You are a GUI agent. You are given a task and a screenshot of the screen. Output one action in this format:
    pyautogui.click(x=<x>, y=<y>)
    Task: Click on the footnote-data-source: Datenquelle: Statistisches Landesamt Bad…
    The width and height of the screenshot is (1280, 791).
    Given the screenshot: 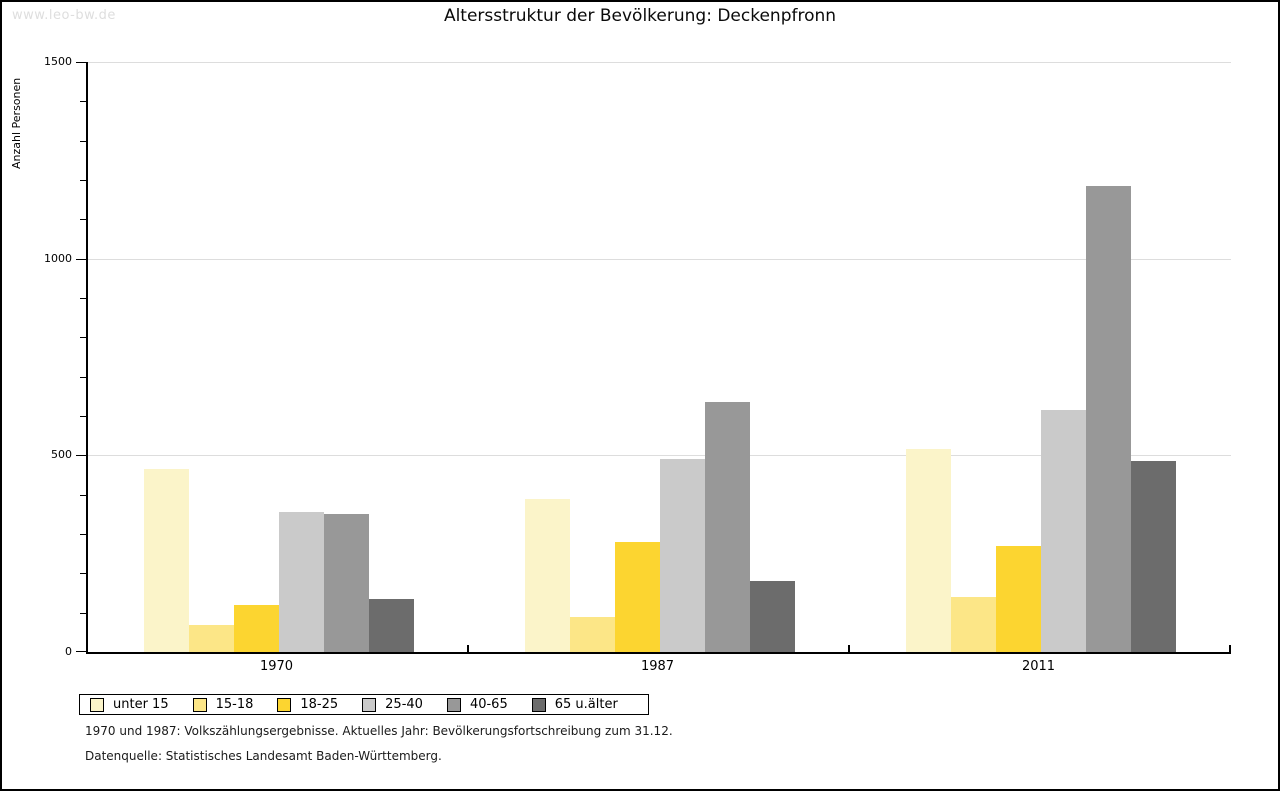 What is the action you would take?
    pyautogui.click(x=263, y=756)
    